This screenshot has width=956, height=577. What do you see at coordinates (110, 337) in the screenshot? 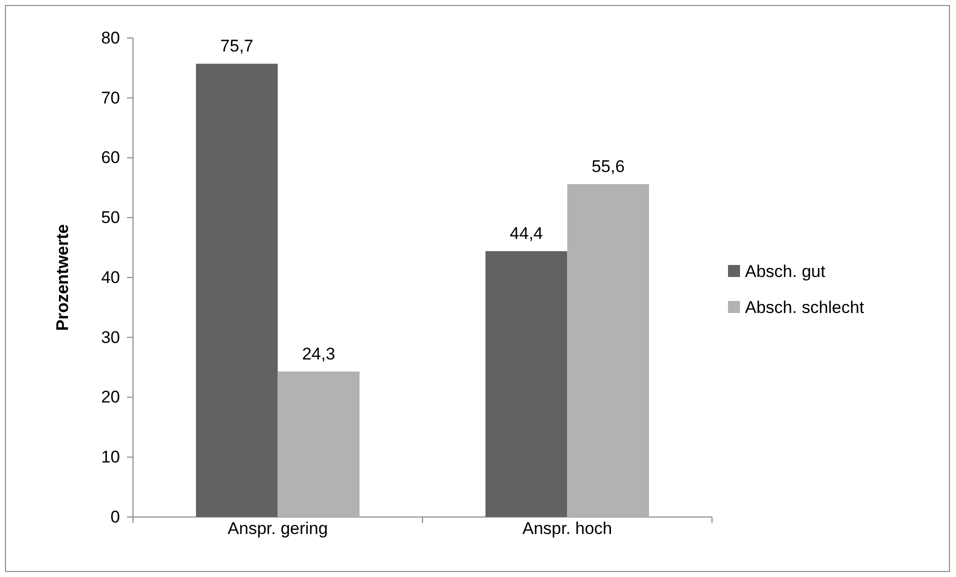
I see `y-tick-label: 30` at bounding box center [110, 337].